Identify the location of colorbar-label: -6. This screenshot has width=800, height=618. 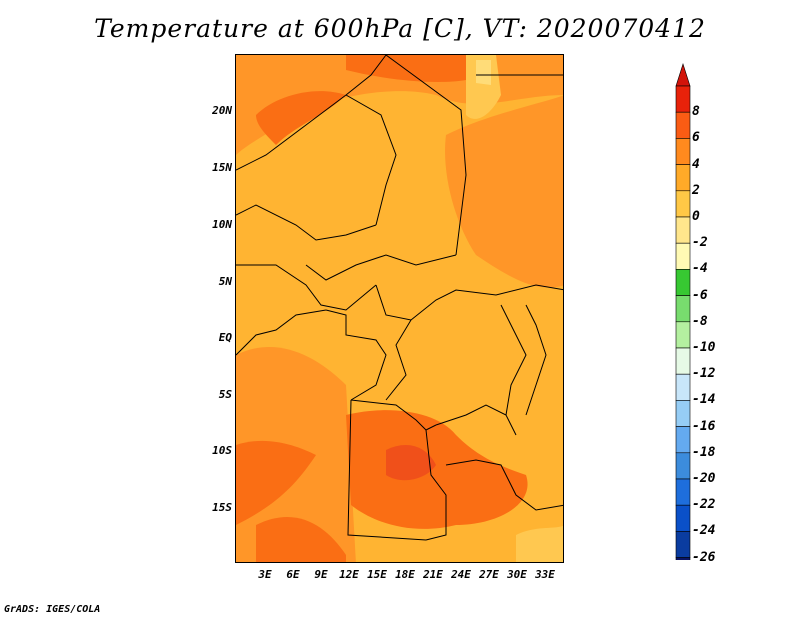
(700, 295).